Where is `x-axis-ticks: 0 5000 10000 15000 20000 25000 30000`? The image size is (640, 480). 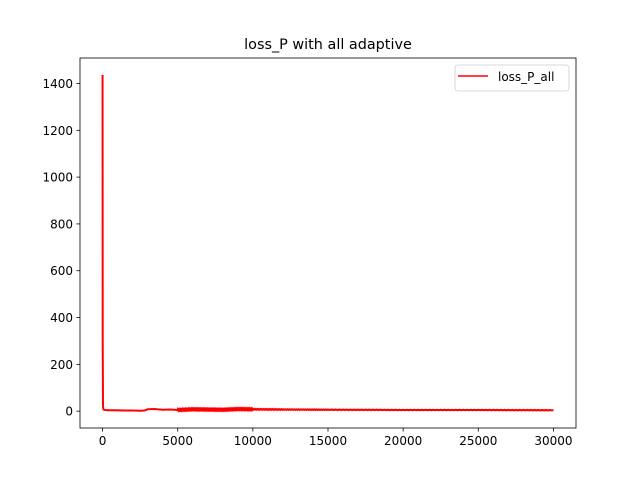 x-axis-ticks: 0 5000 10000 15000 20000 25000 30000 is located at coordinates (336, 438).